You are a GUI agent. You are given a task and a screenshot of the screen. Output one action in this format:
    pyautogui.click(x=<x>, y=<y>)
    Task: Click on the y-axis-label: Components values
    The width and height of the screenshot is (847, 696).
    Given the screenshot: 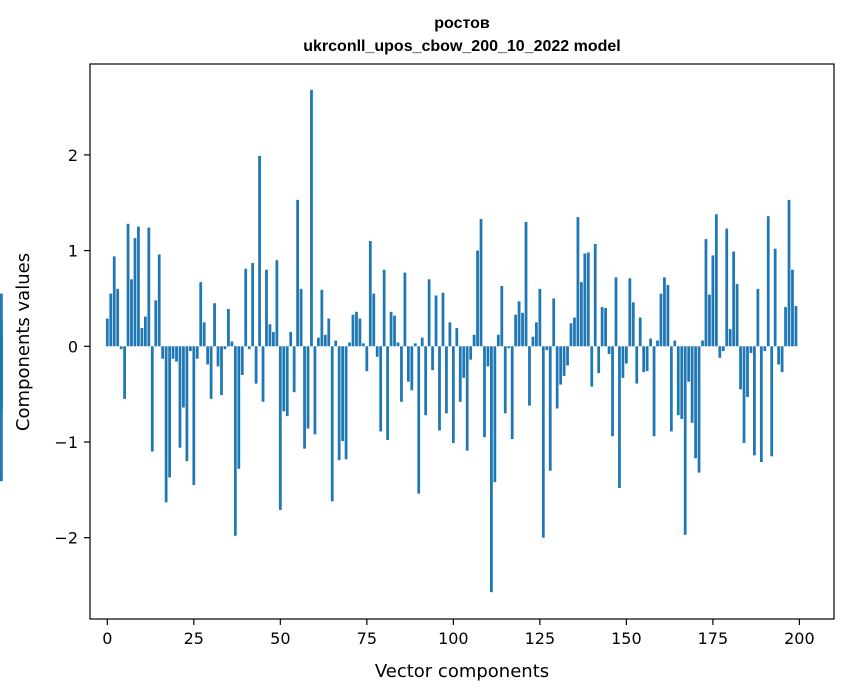 What is the action you would take?
    pyautogui.click(x=23, y=342)
    